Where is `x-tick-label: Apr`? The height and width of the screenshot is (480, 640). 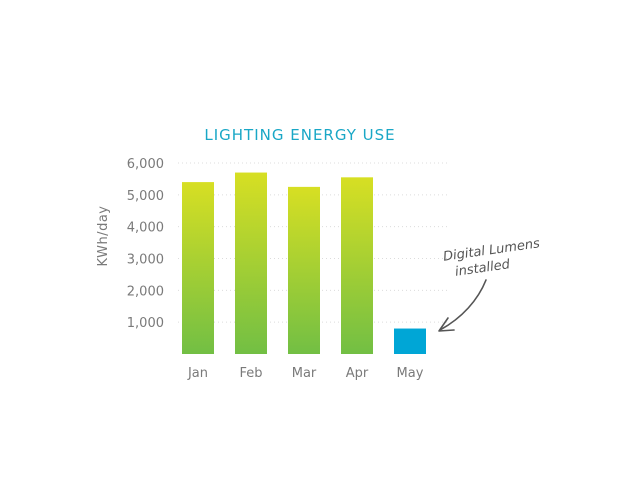
x-tick-label: Apr is located at coordinates (357, 373).